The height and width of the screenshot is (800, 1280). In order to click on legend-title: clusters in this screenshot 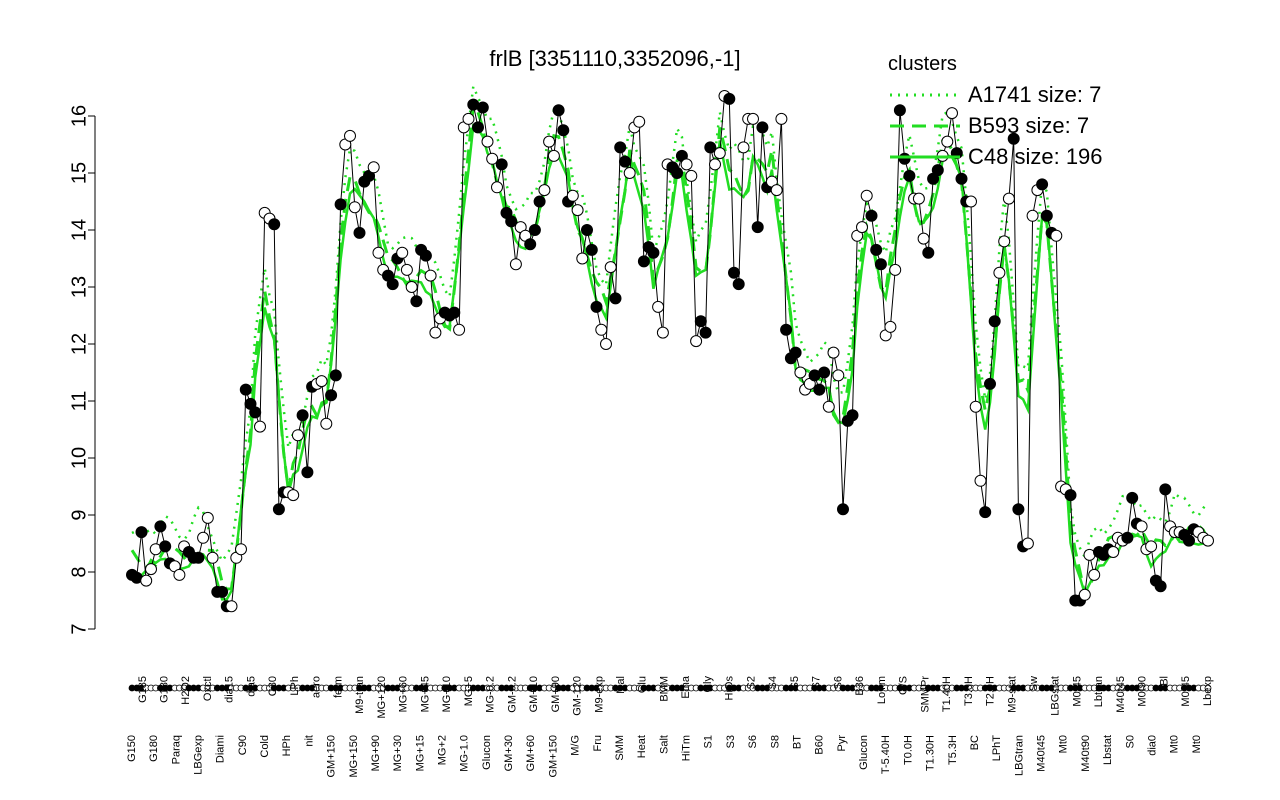, I will do `click(922, 64)`.